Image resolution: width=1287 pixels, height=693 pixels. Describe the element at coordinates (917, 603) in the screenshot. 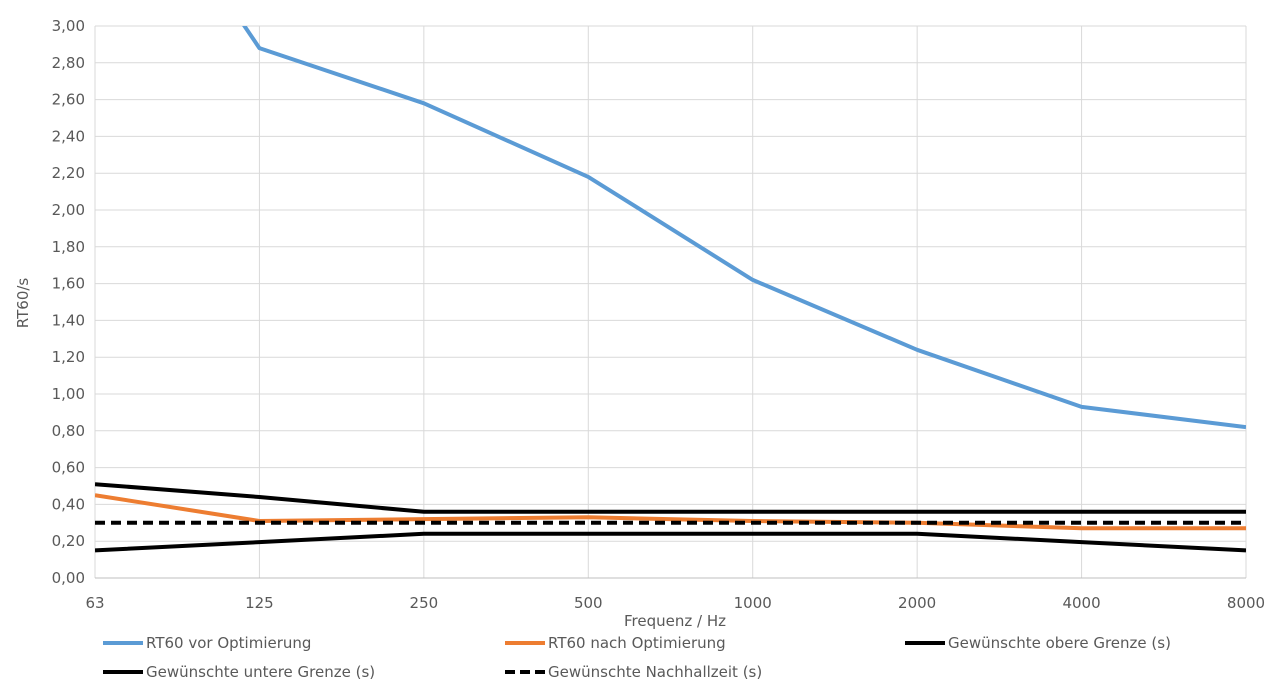

I see `x-tick-label: 2000` at that location.